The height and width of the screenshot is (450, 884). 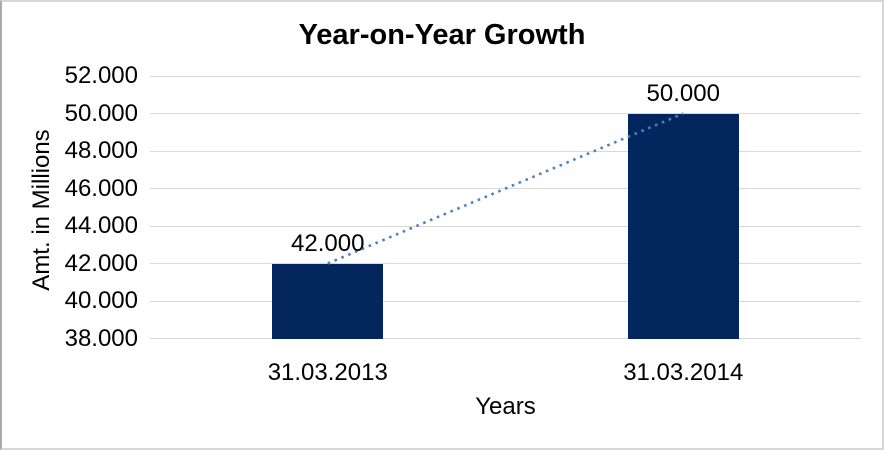 What do you see at coordinates (442, 35) in the screenshot?
I see `chart-title: Year-on-Year Growth` at bounding box center [442, 35].